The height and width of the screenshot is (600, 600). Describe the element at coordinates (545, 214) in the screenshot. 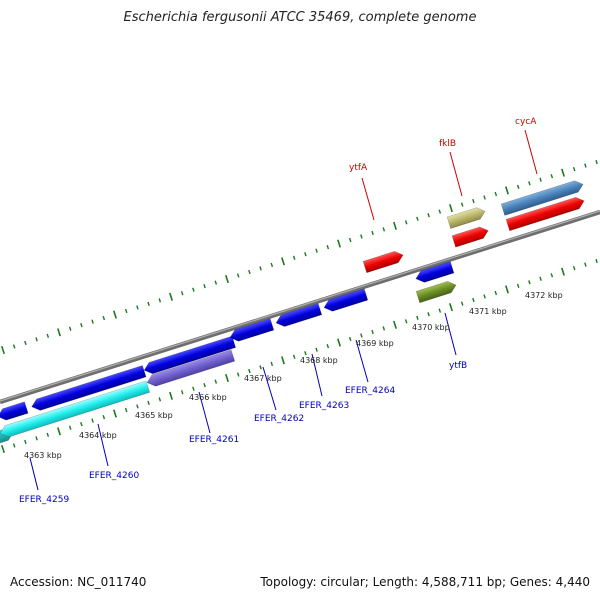

I see `gene-cyca` at that location.